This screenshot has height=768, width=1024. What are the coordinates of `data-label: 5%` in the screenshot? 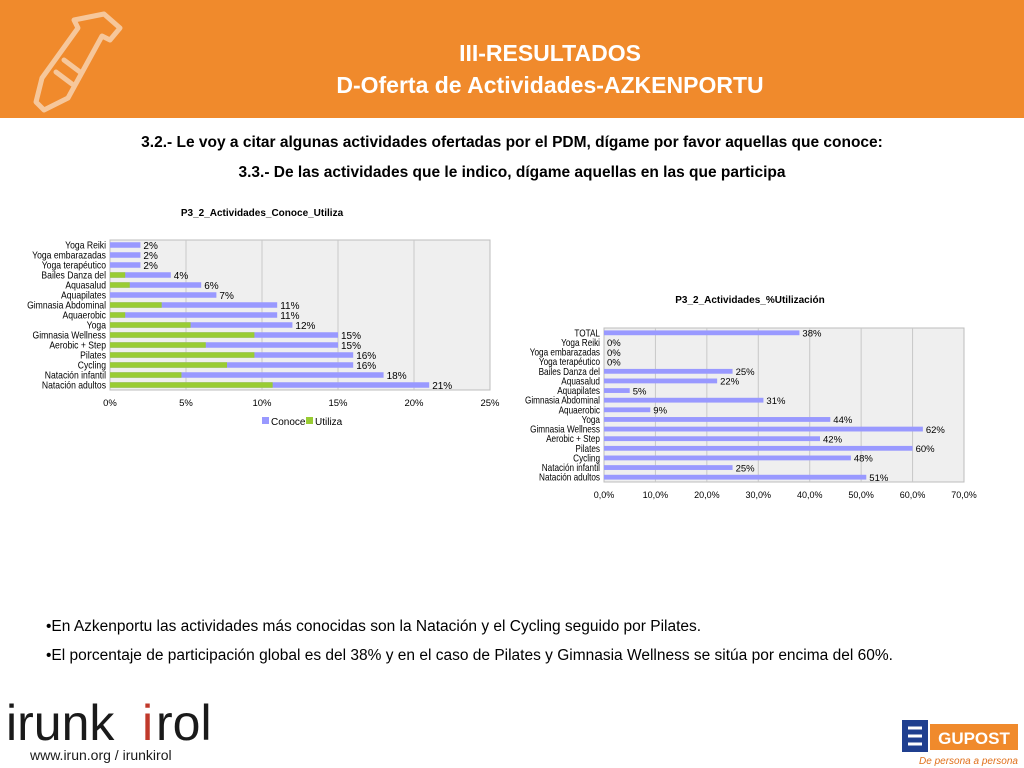 It's located at (640, 391).